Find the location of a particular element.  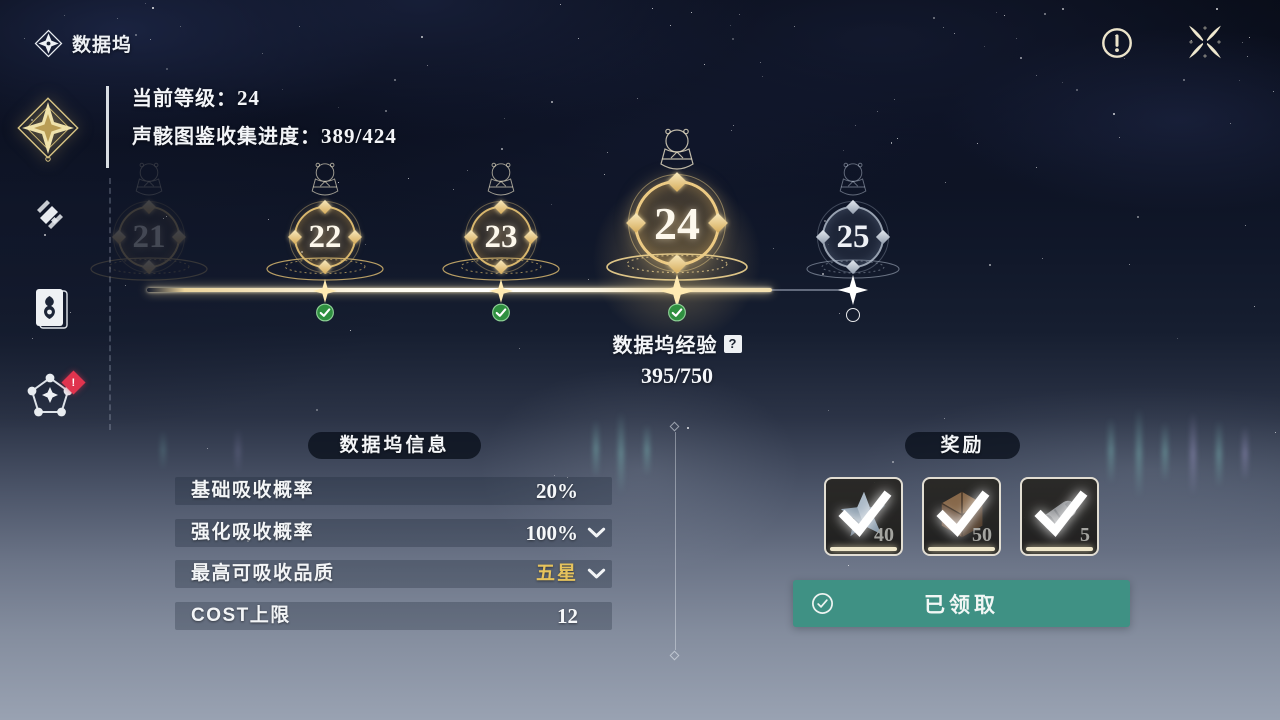

row-value-quality: 五星 is located at coordinates (556, 573).